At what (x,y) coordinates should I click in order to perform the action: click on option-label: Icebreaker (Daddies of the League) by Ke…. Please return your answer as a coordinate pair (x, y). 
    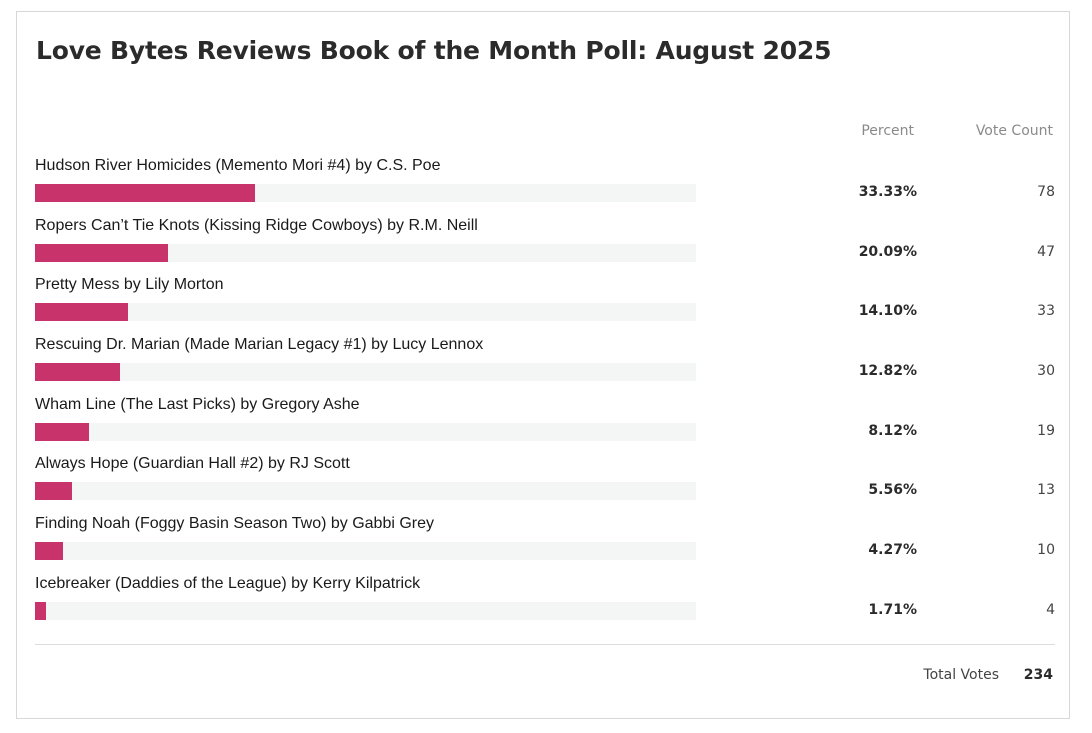
    Looking at the image, I should click on (228, 583).